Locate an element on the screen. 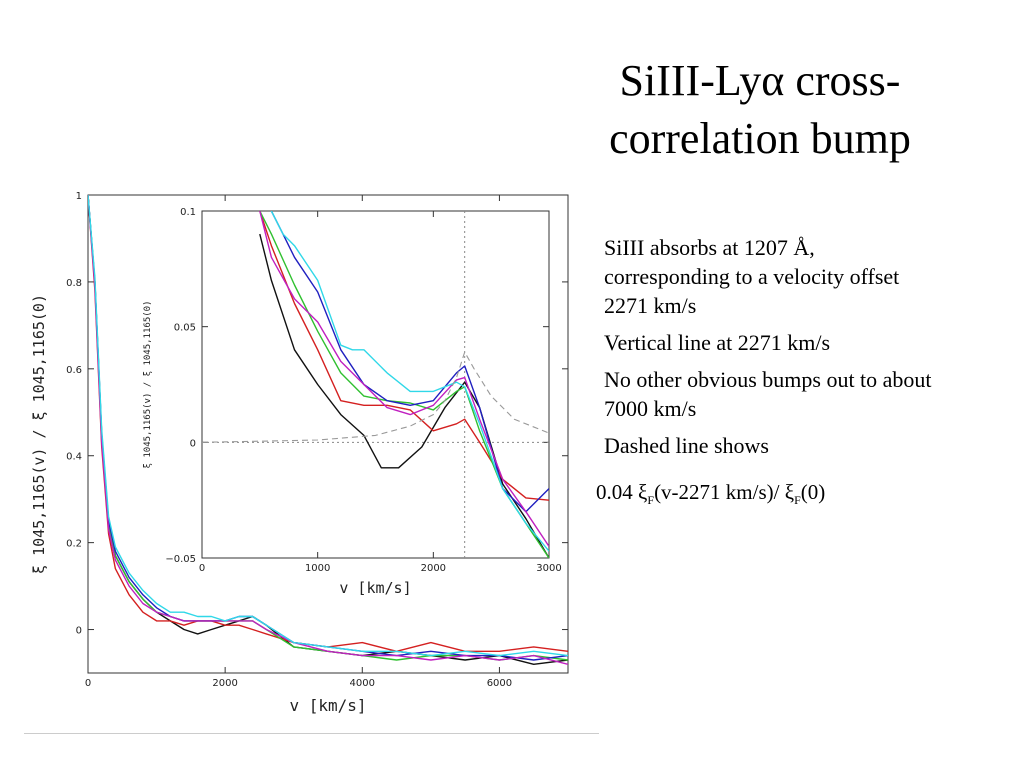 The width and height of the screenshot is (1024, 768). series-line-cyan is located at coordinates (409, 381).